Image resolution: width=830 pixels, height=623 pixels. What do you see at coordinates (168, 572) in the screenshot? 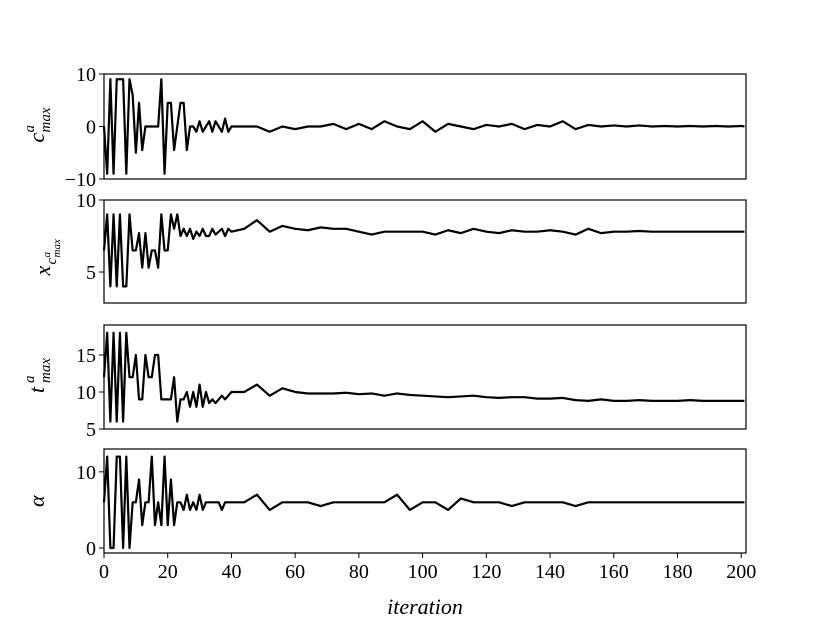
I see `x-tick-label: 20` at bounding box center [168, 572].